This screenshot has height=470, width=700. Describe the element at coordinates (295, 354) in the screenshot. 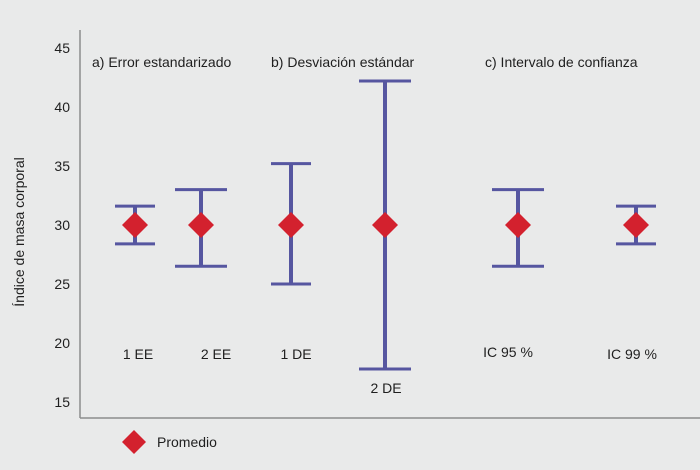

I see `category-label: 1 DE` at that location.